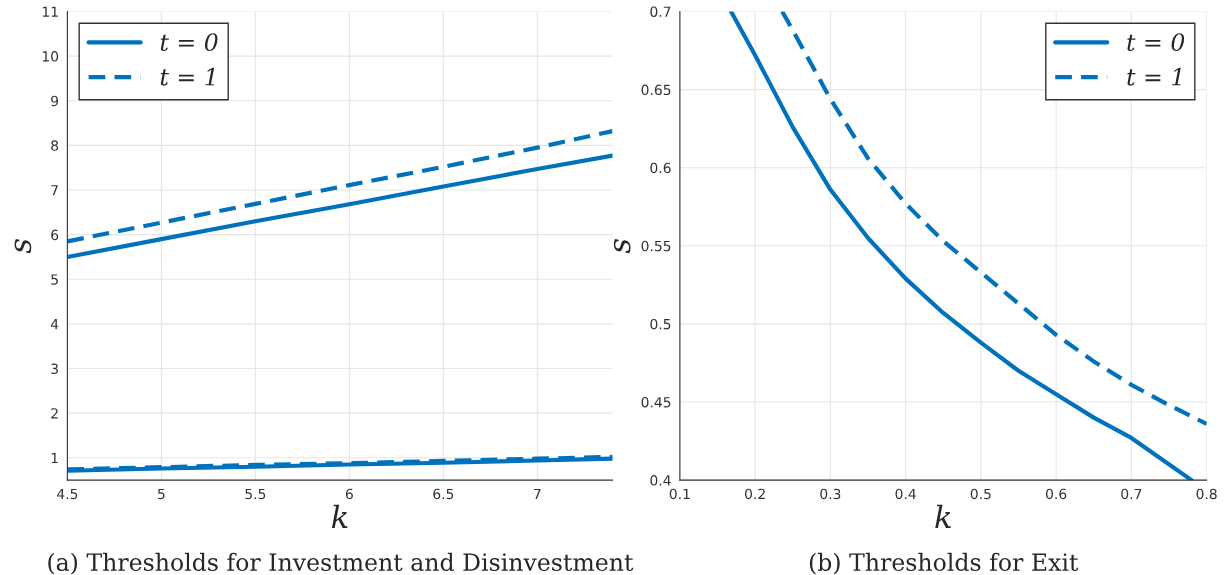 Image resolution: width=1225 pixels, height=575 pixels. I want to click on y-tick-label: 0.4, so click(660, 480).